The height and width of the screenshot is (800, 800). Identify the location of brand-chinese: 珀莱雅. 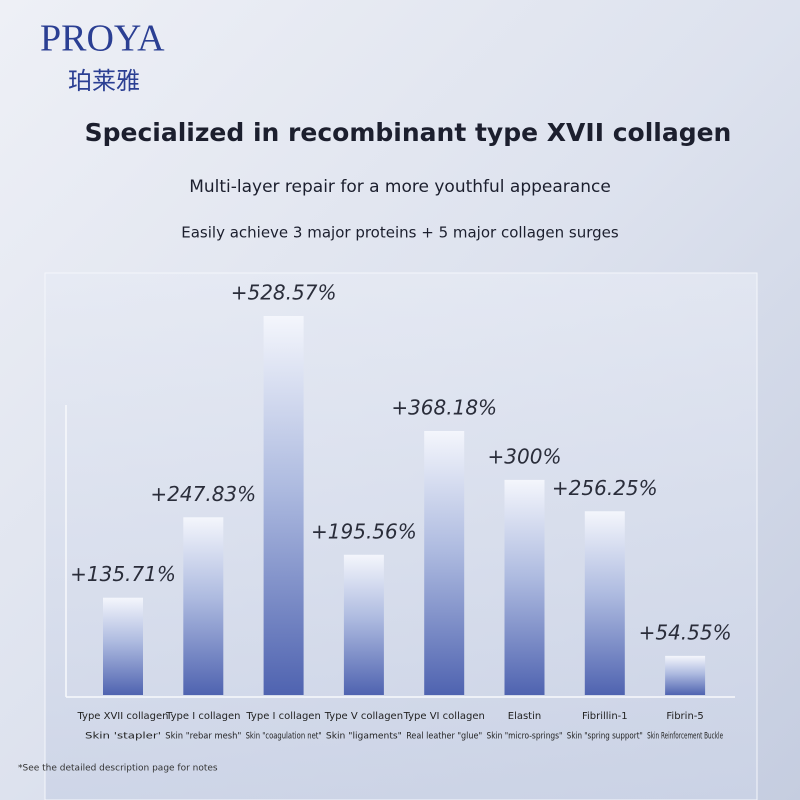
(104, 81).